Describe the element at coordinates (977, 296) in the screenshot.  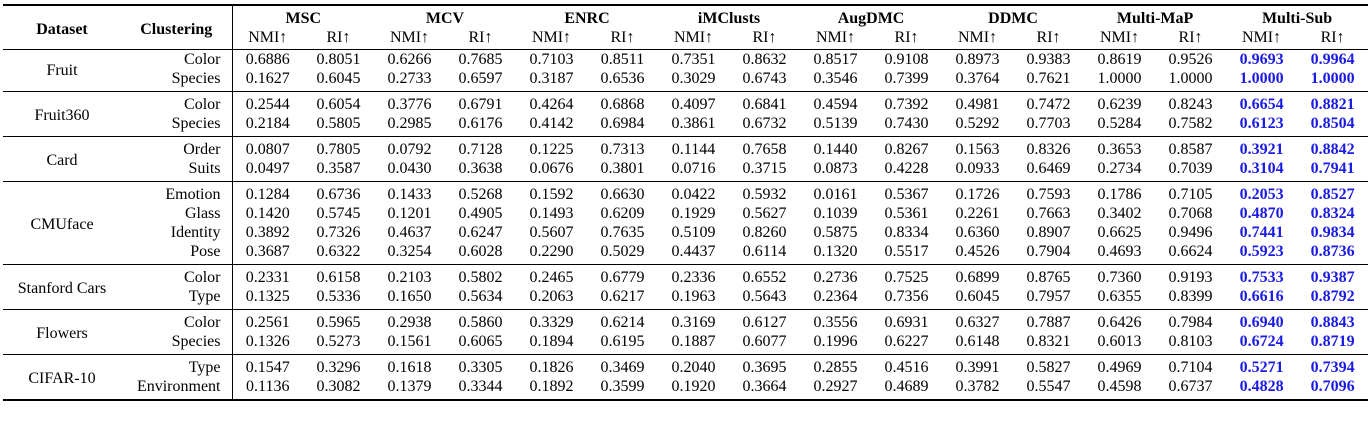
I see `nmi-value: 0.6045` at that location.